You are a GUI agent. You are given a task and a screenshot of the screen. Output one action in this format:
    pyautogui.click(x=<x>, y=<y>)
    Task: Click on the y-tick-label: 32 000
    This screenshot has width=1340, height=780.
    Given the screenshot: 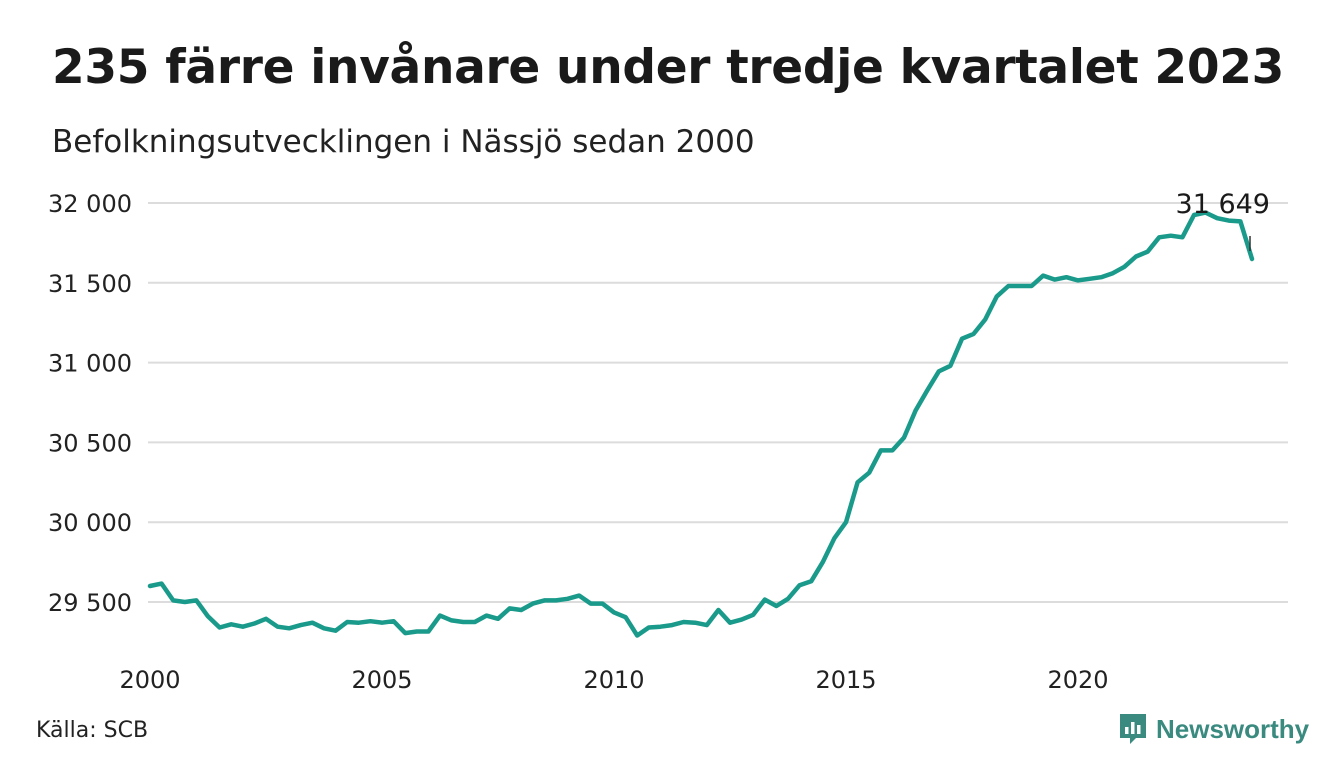 What is the action you would take?
    pyautogui.click(x=90, y=204)
    